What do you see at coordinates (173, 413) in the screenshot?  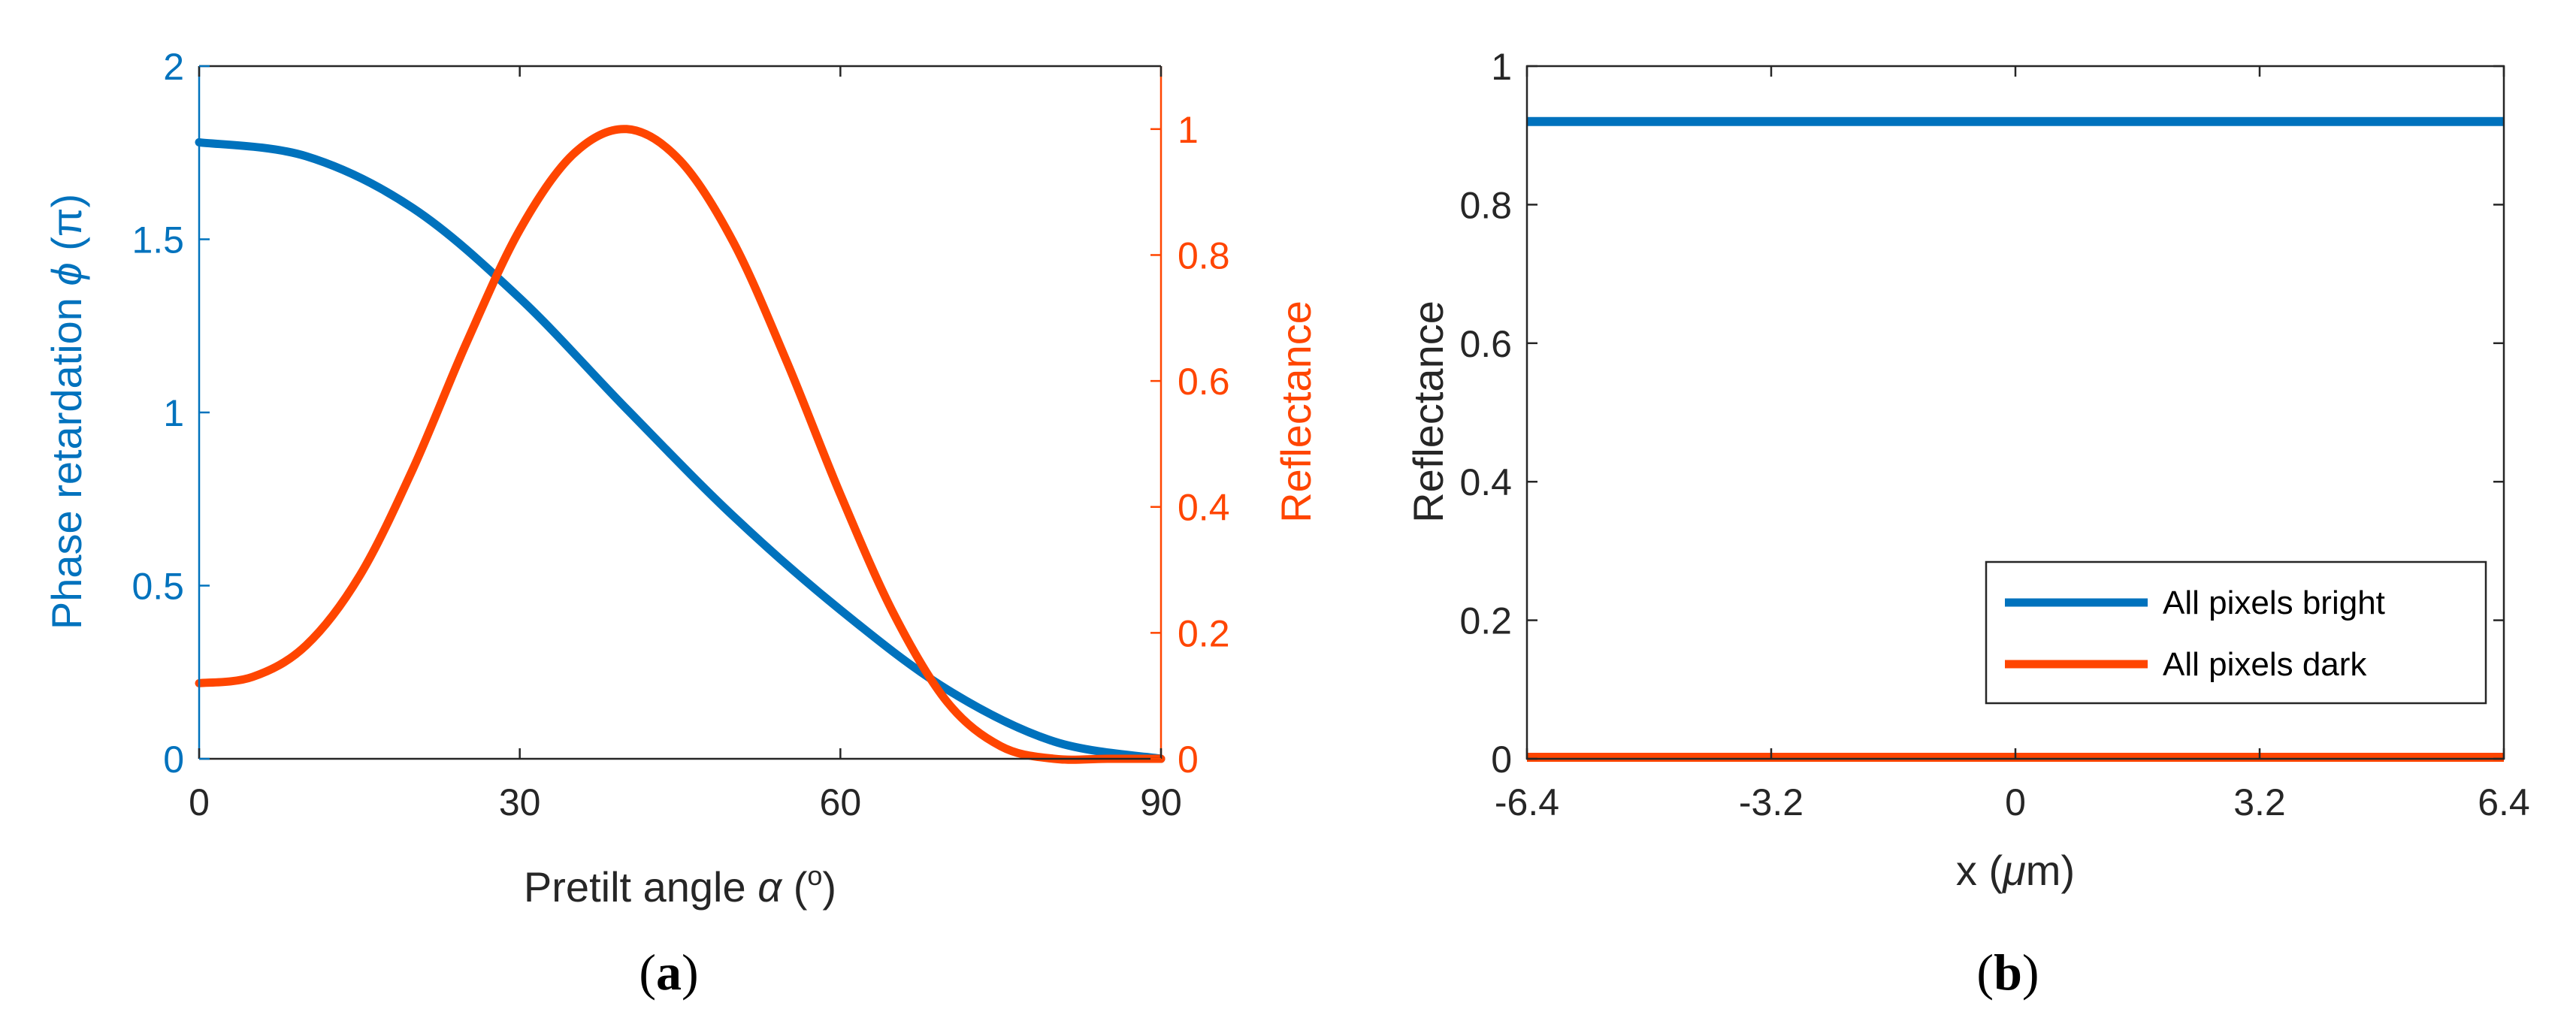 I see `panel-a-ytick-left-label: 1` at bounding box center [173, 413].